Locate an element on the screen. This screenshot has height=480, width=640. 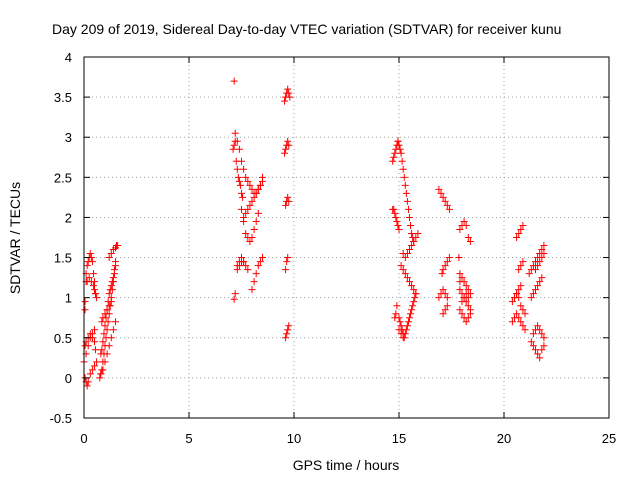
y-tick-label: 2.5 is located at coordinates (63, 177).